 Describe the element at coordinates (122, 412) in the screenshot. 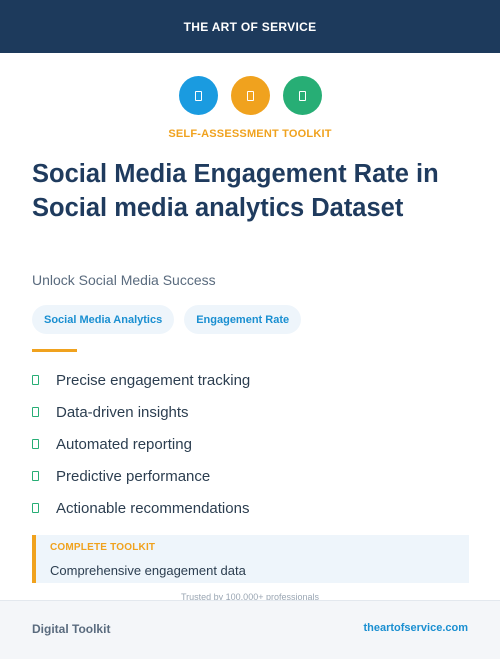

I see `feature-text: Data-driven insights` at that location.